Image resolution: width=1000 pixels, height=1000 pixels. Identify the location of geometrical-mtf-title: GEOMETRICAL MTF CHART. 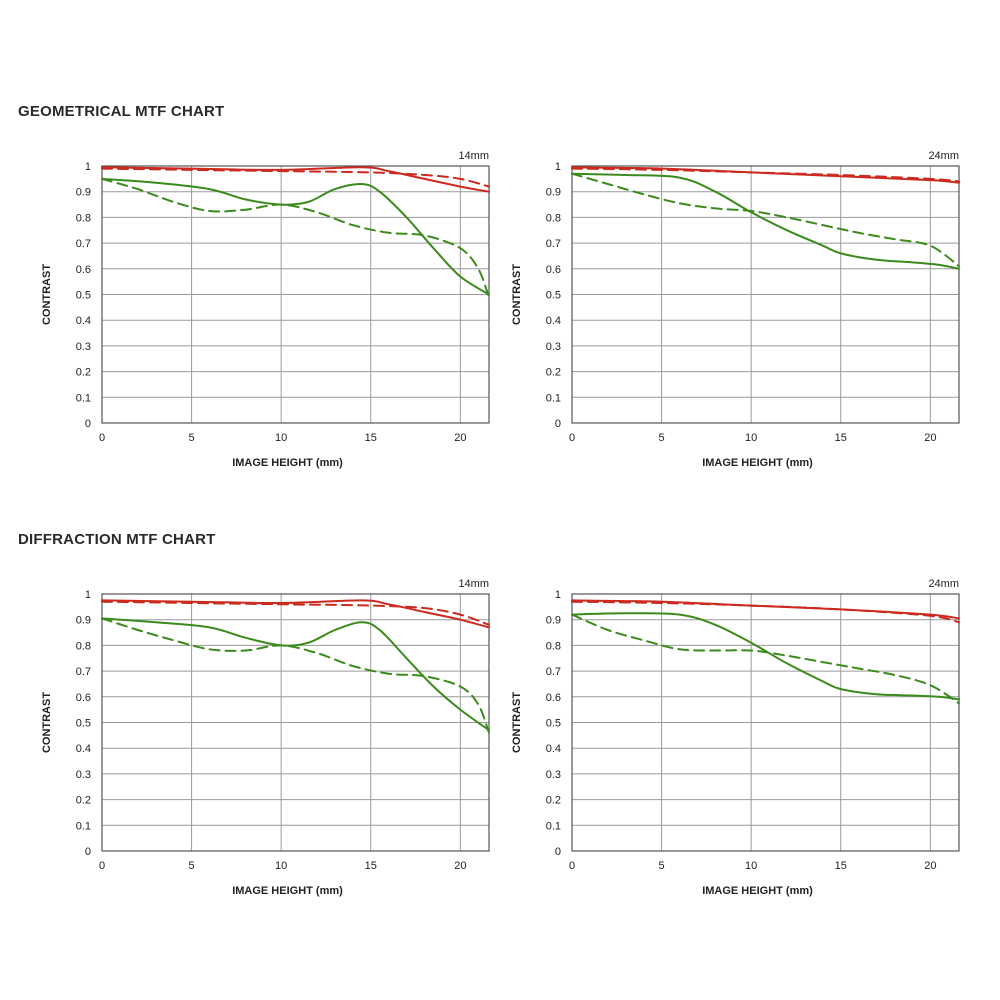
(121, 111).